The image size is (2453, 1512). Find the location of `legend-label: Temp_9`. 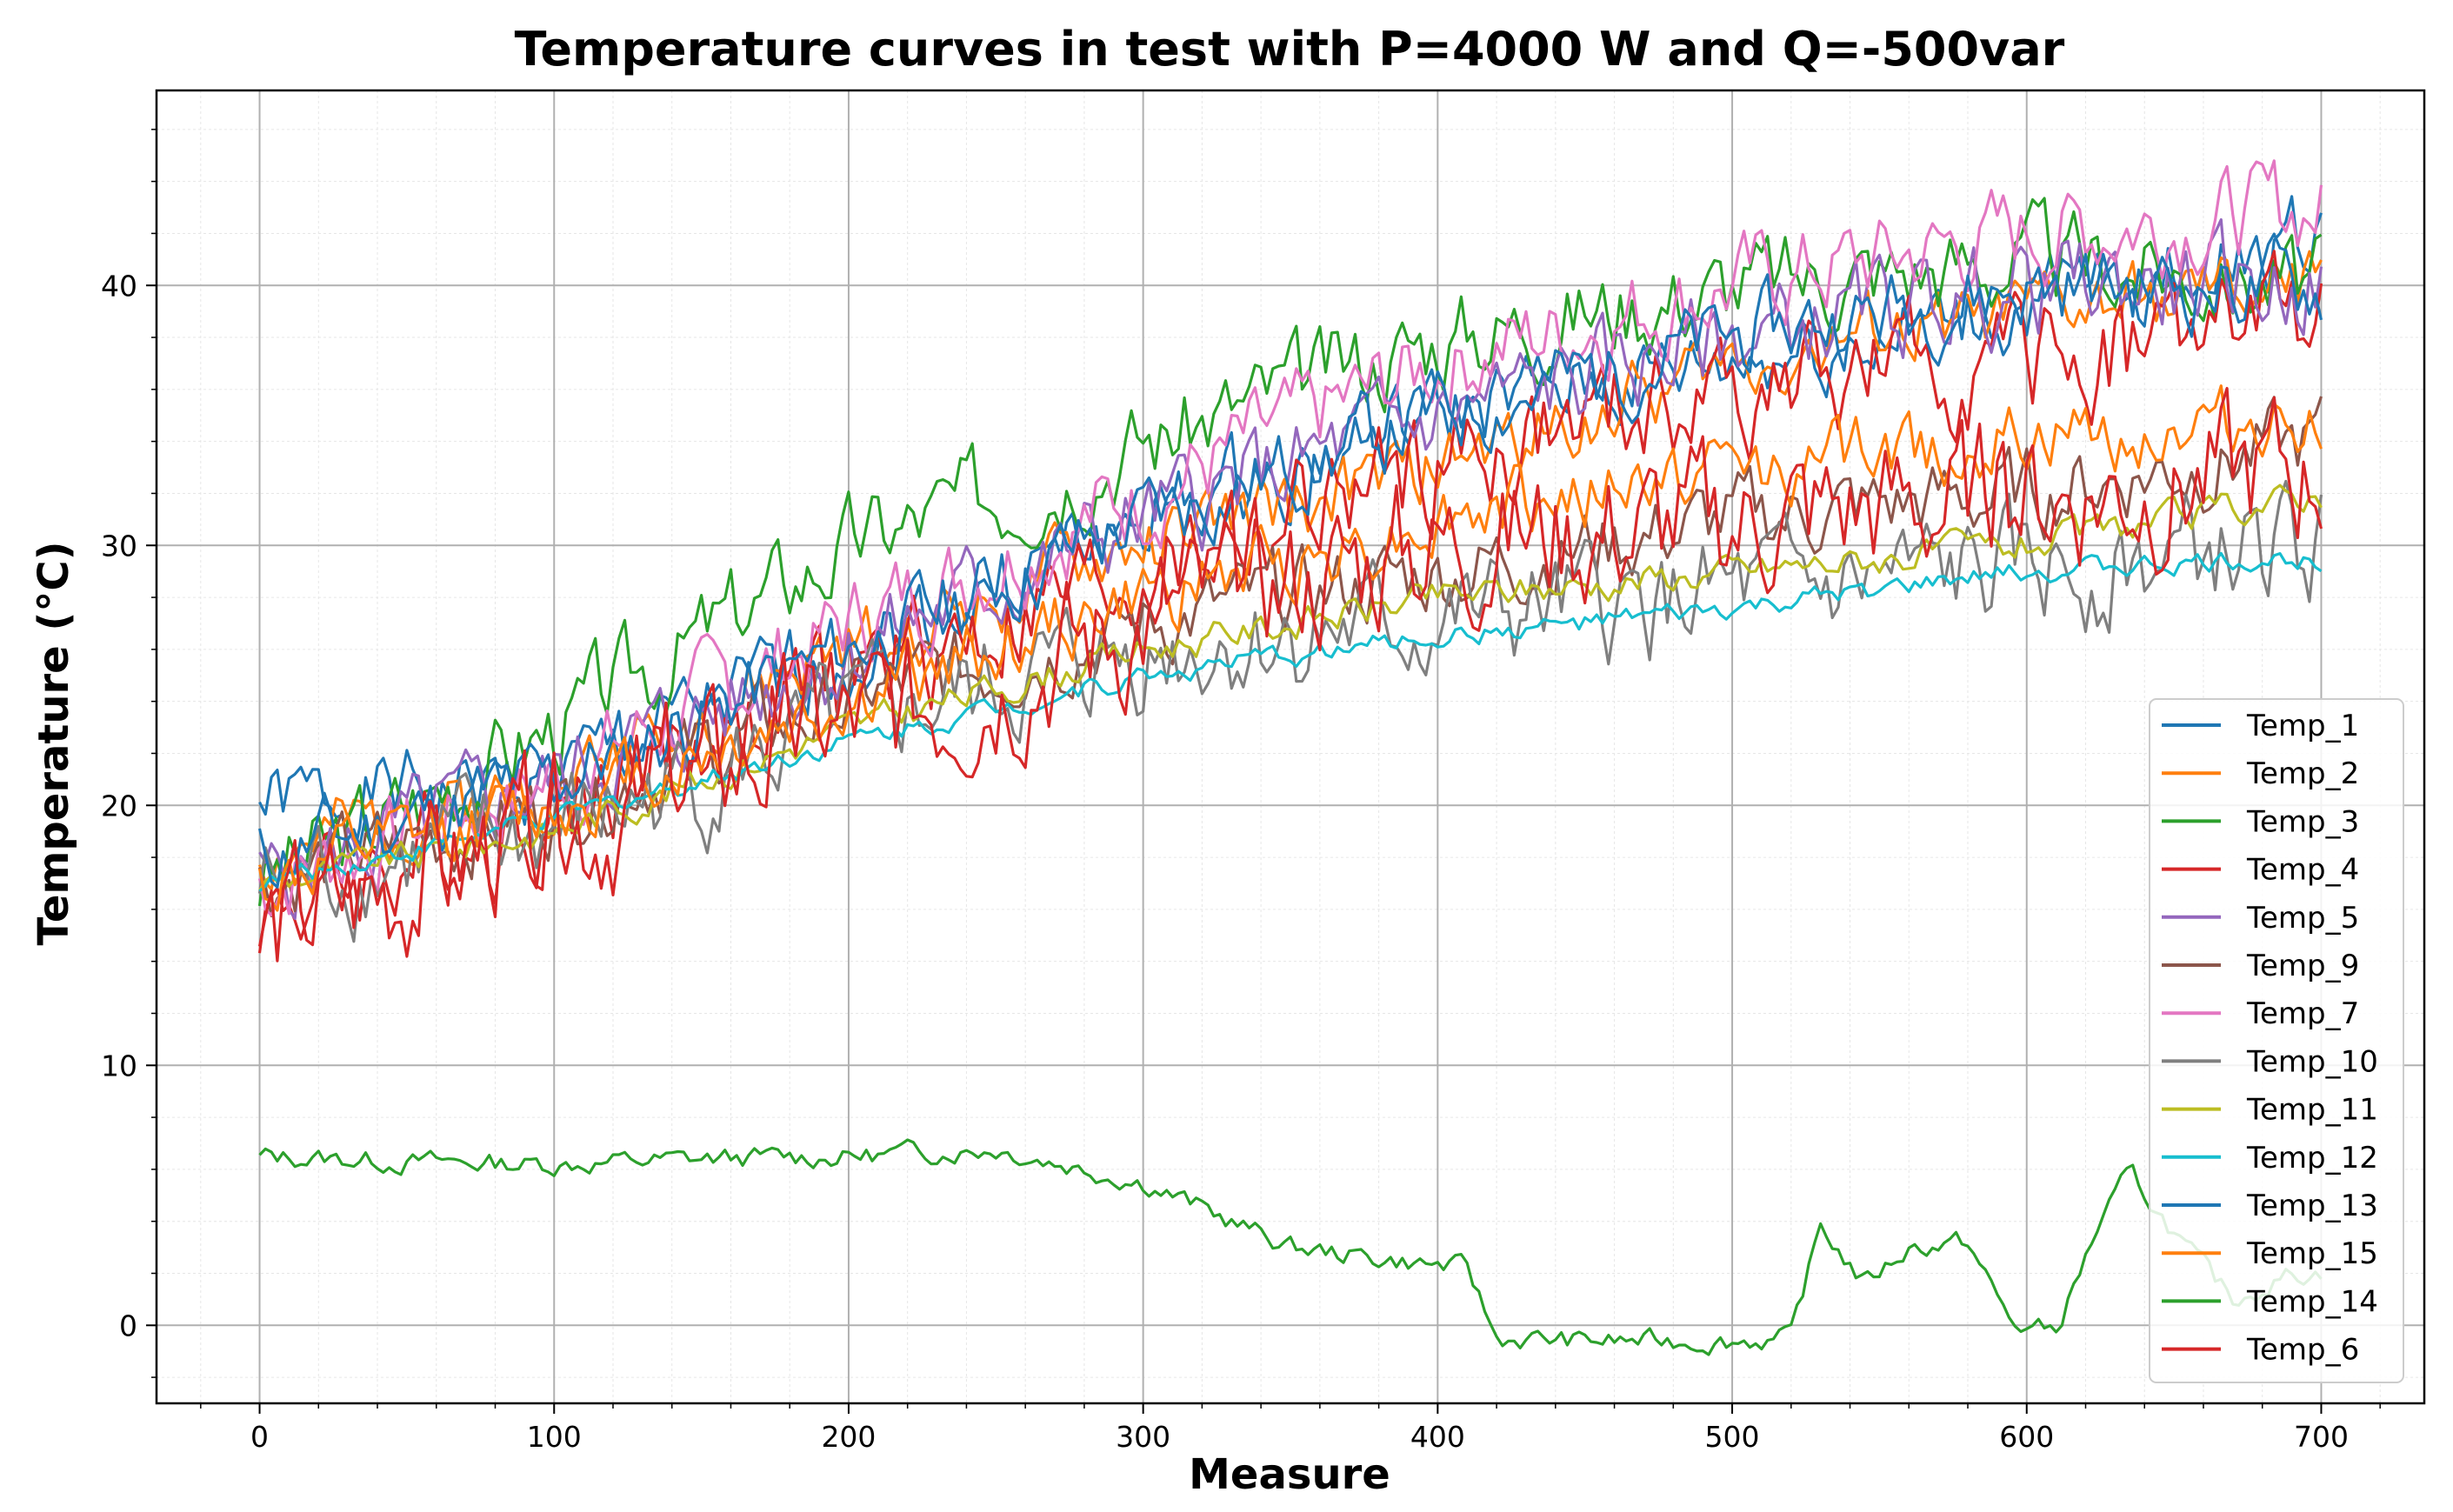

legend-label: Temp_9 is located at coordinates (2302, 966).